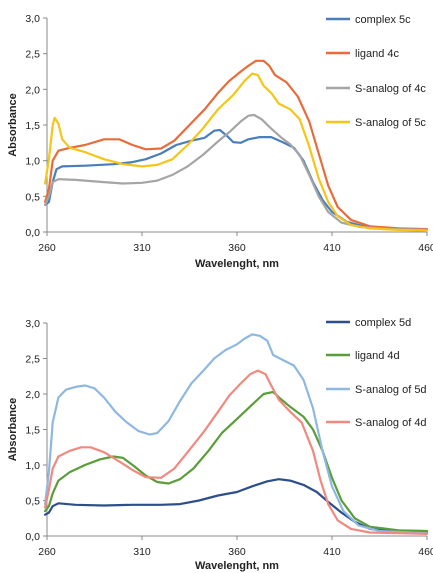  I want to click on legend-label: complex 5d, so click(383, 323).